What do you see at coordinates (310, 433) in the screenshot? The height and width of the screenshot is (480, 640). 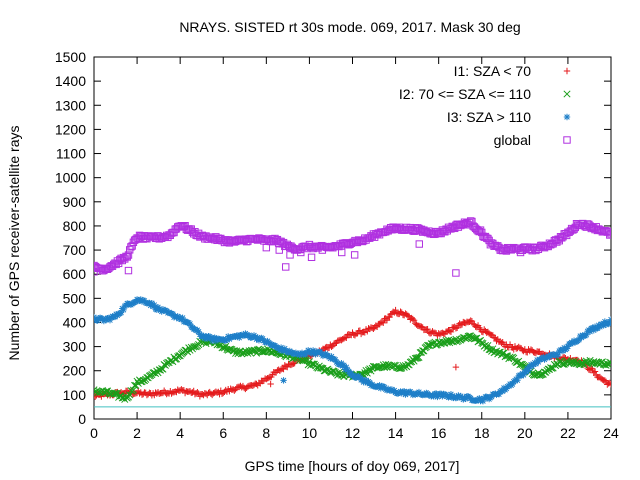 I see `x-tick-label: 10` at bounding box center [310, 433].